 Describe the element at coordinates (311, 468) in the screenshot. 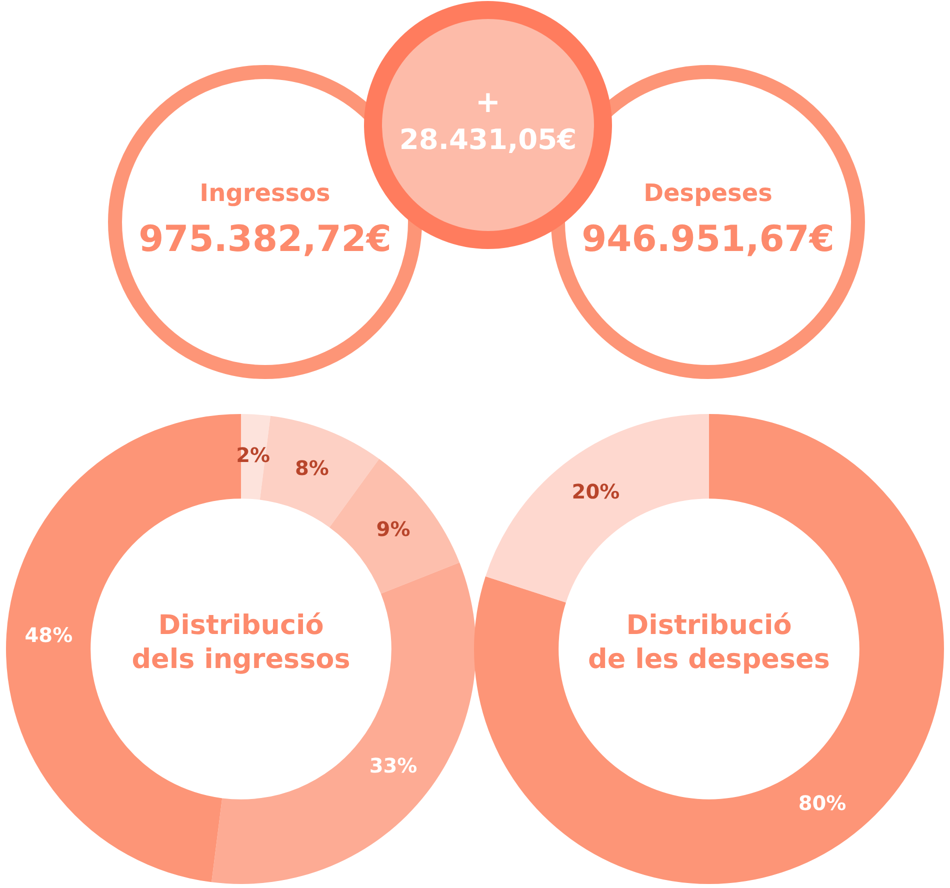

I see `data-label: 8%` at that location.